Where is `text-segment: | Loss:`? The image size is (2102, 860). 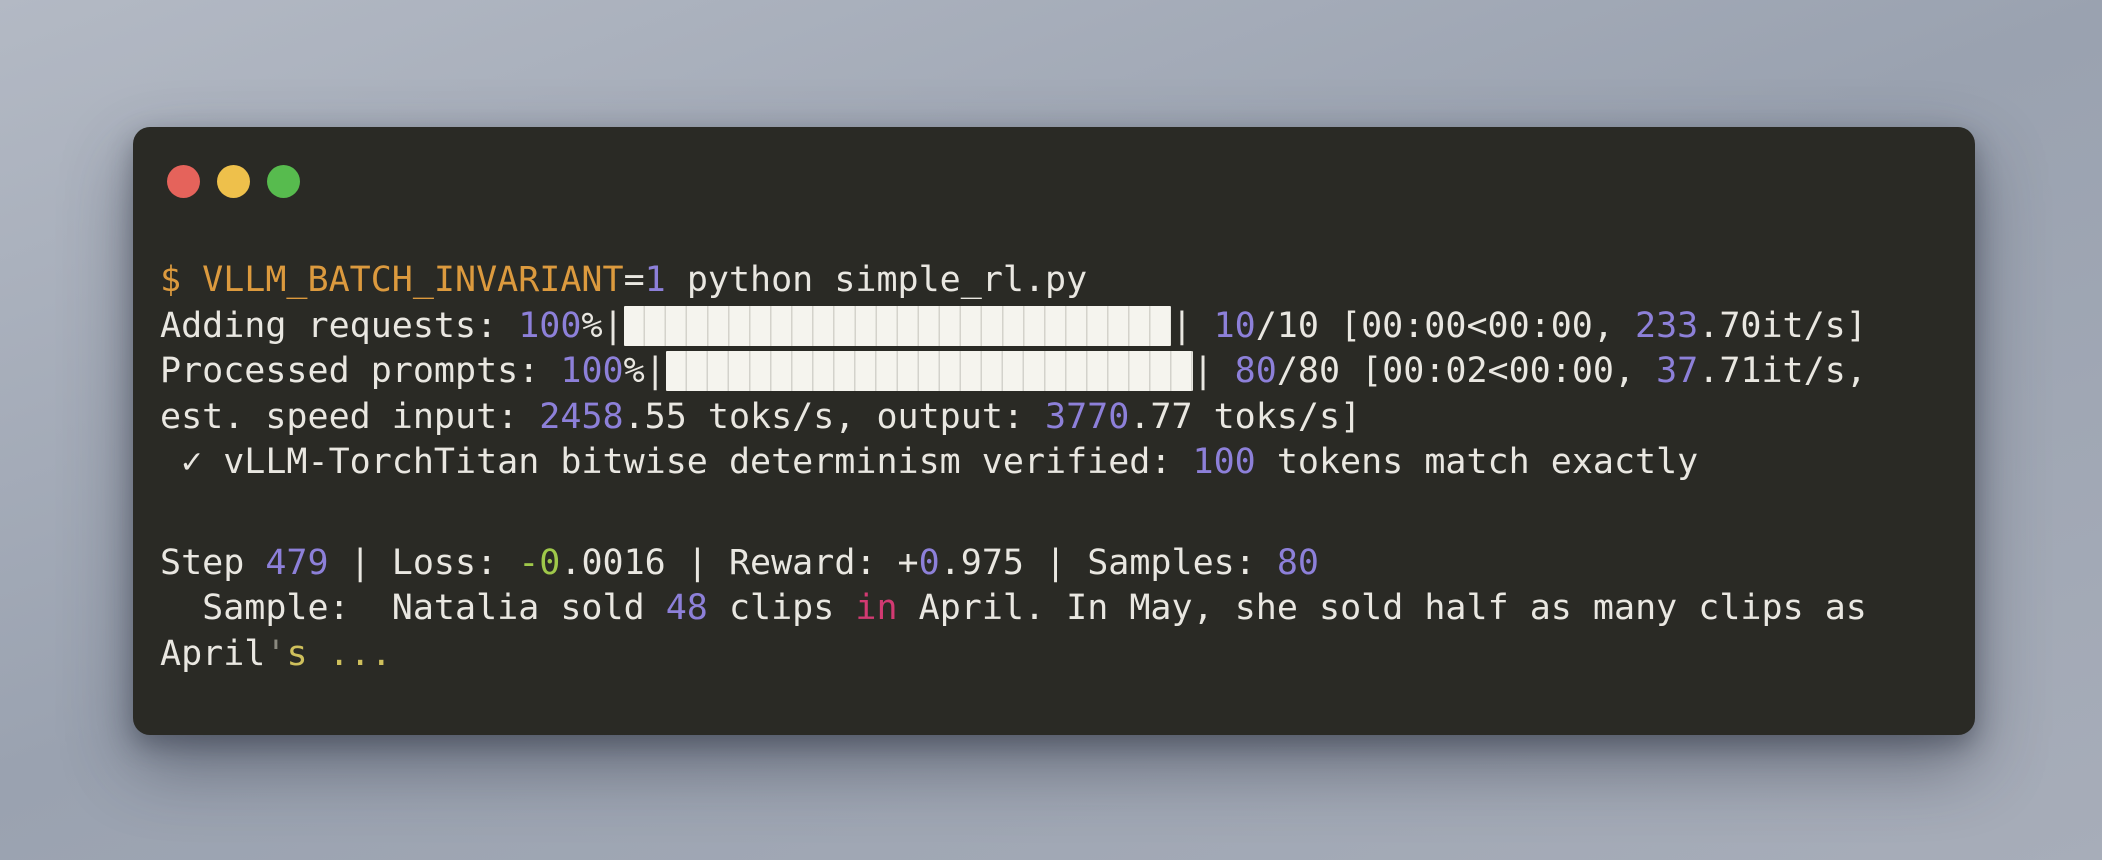
text-segment: | Loss: is located at coordinates (423, 562).